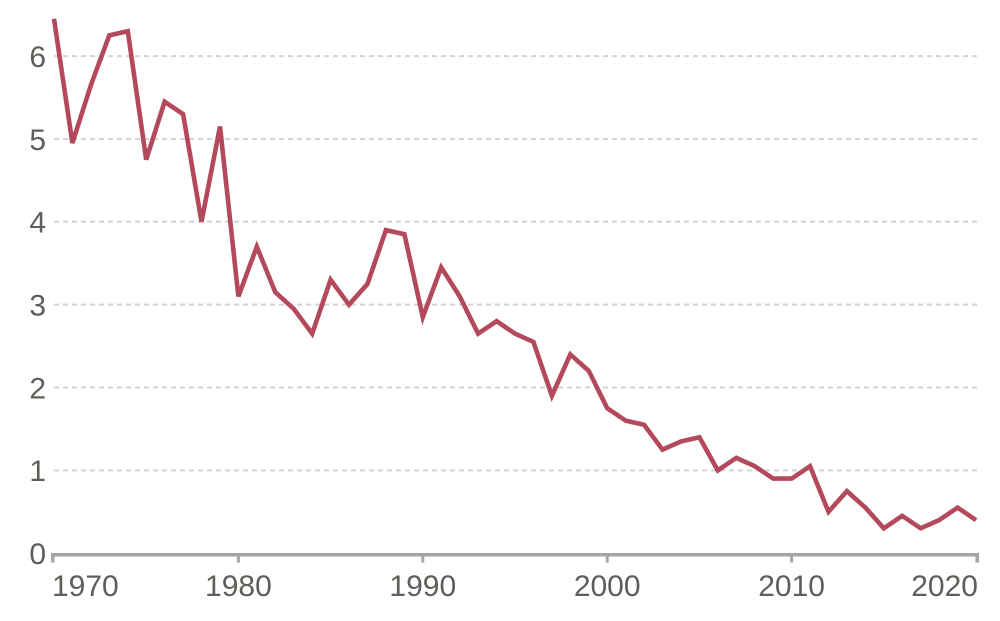 The width and height of the screenshot is (1000, 621). Describe the element at coordinates (791, 586) in the screenshot. I see `x-tick-label: 2010` at that location.